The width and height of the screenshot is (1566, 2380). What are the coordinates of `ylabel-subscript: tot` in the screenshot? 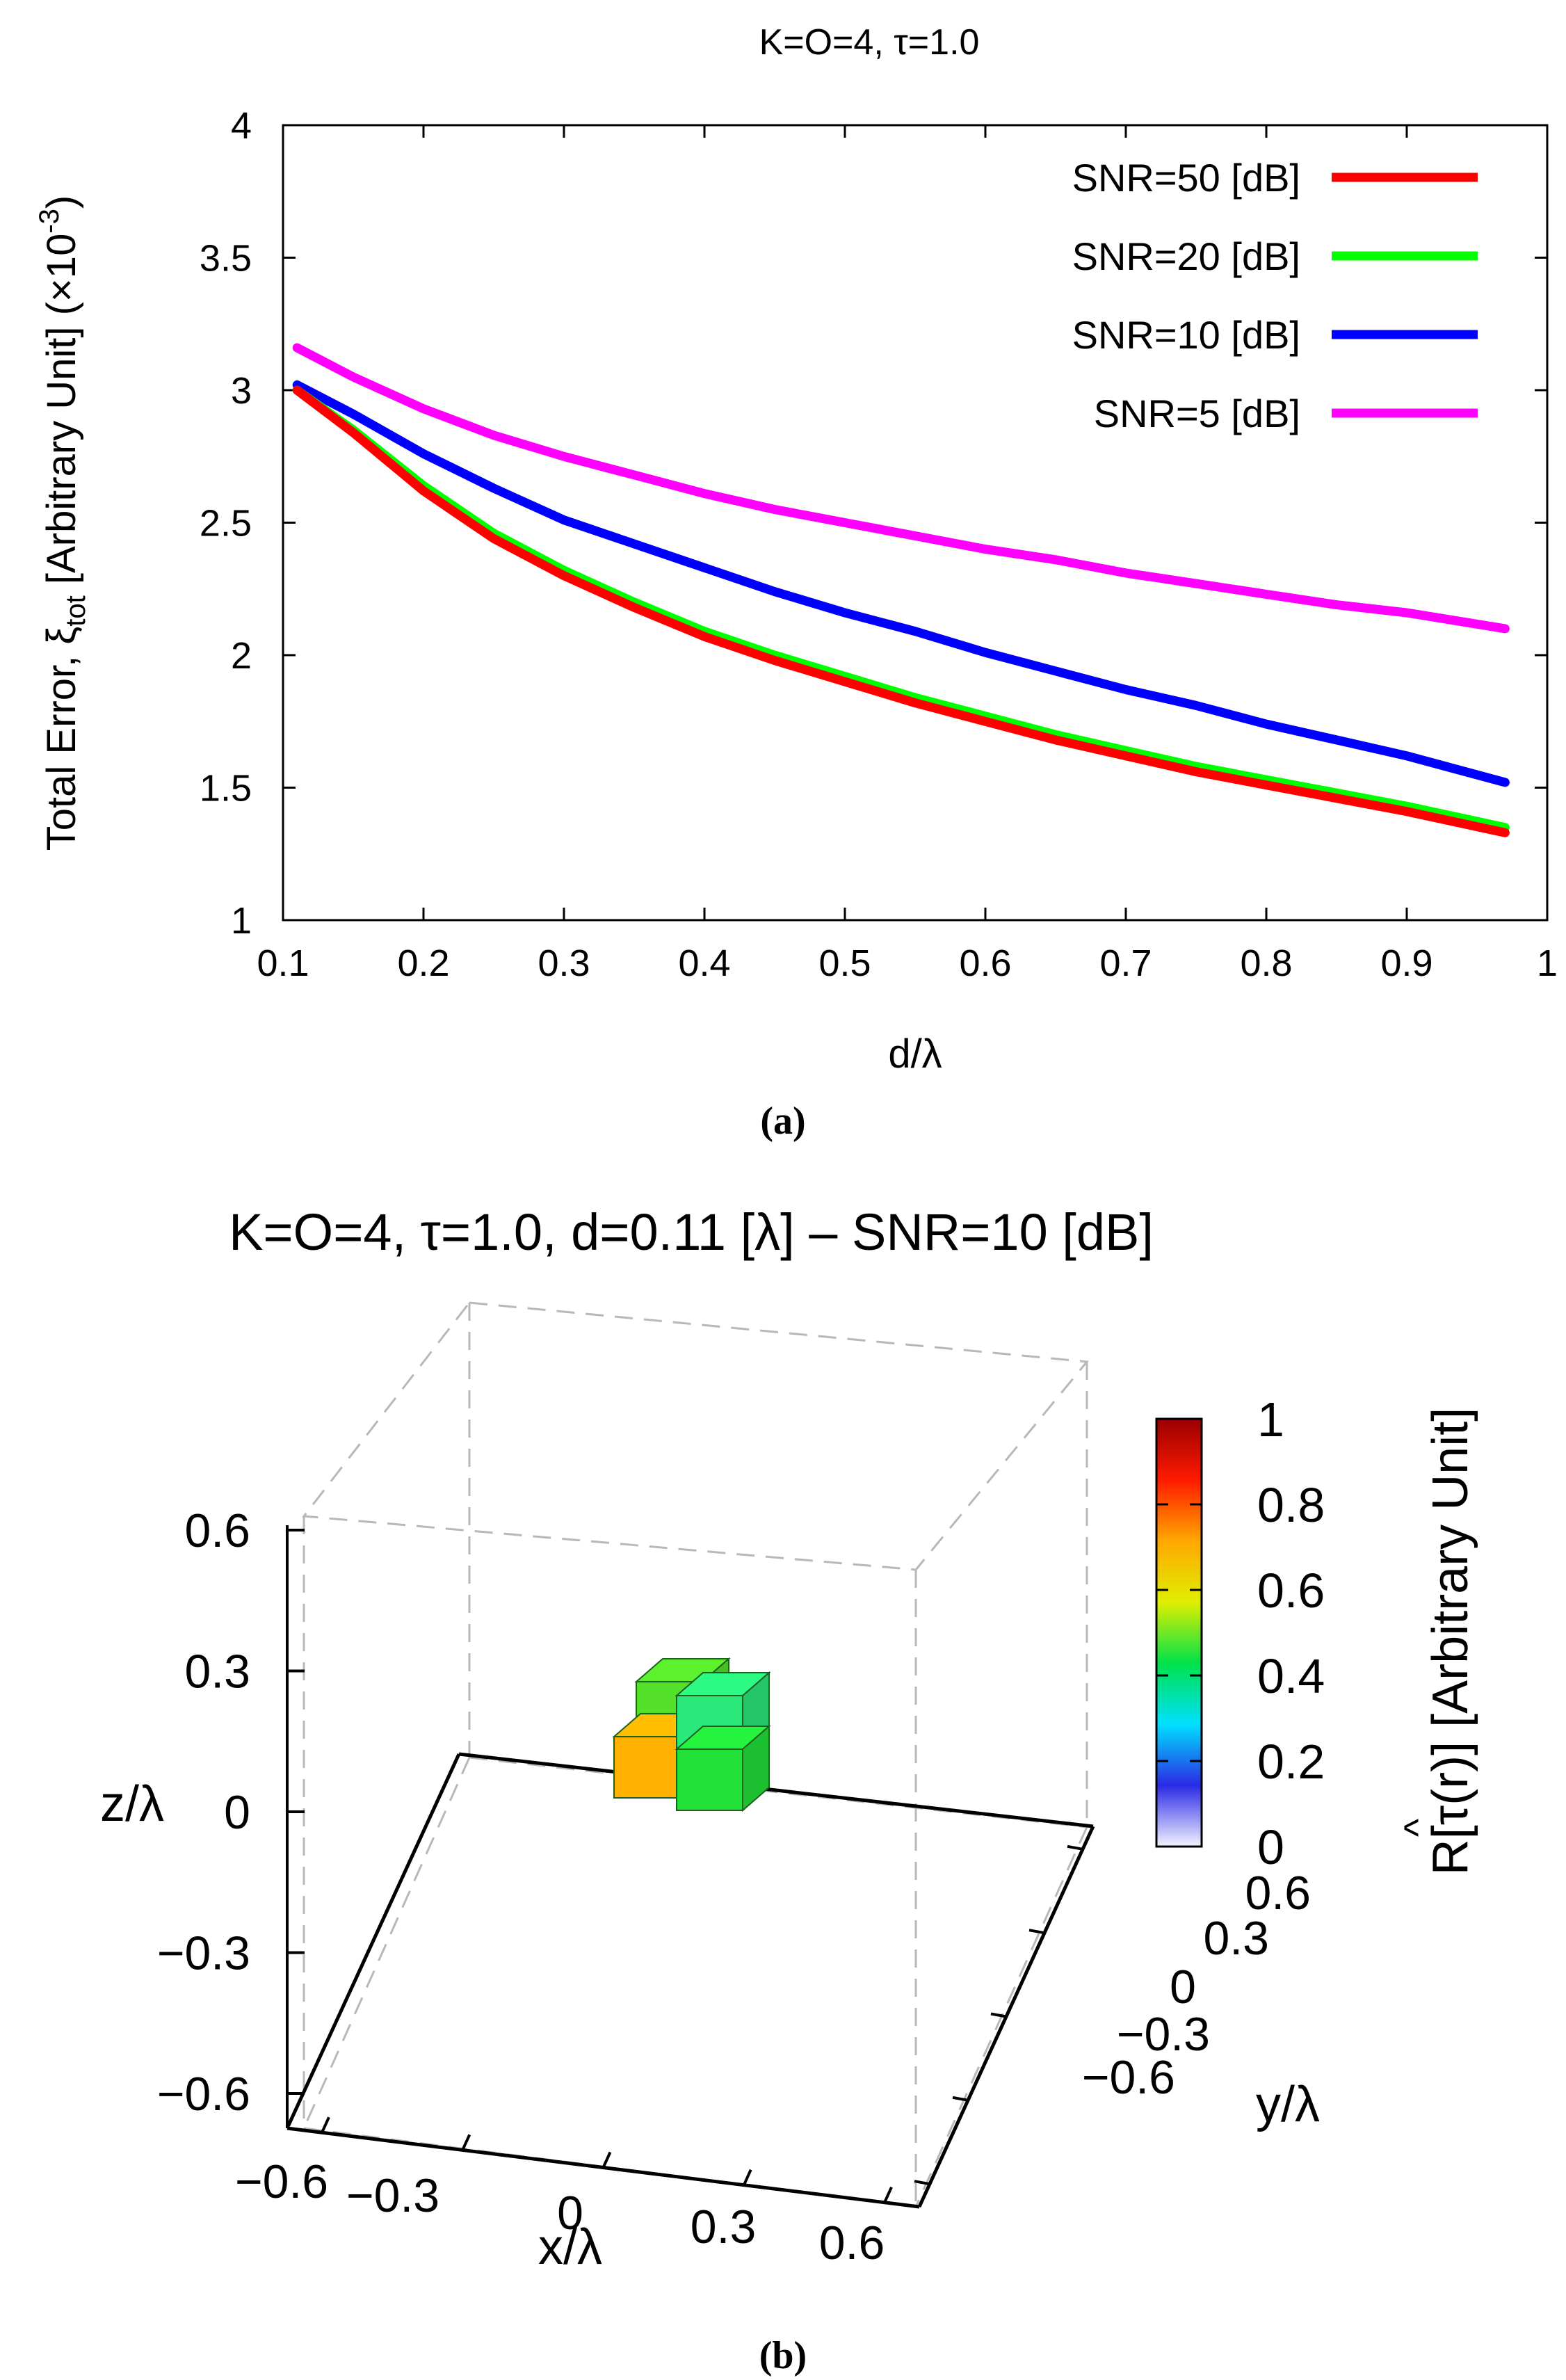 It's located at (75, 610).